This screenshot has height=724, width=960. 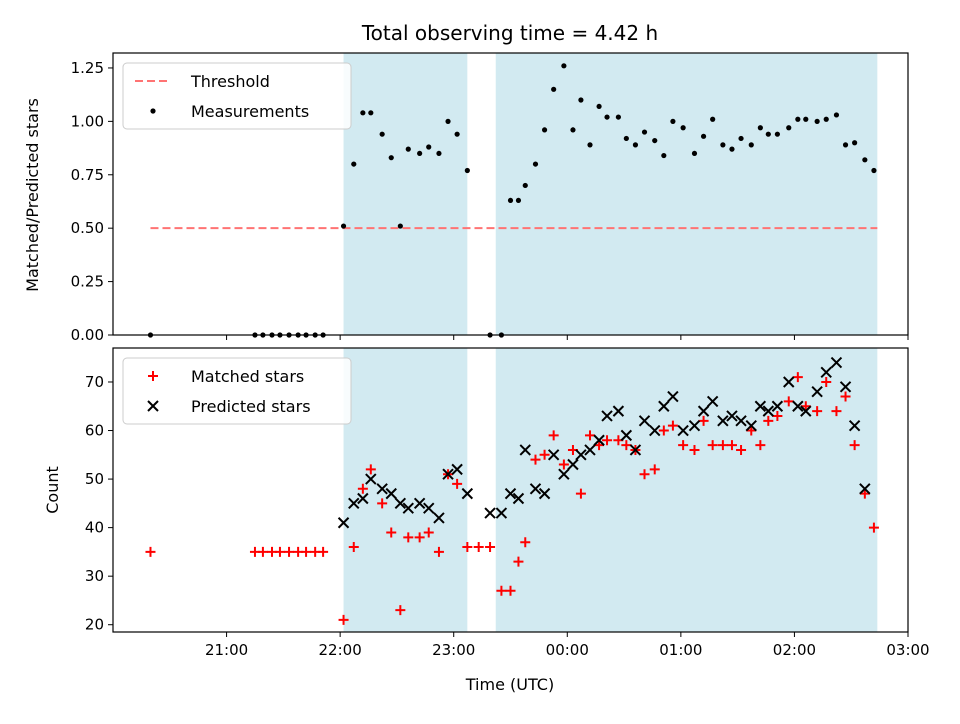 I want to click on figure-title: Total observing time = 4.42 h, so click(x=509, y=33).